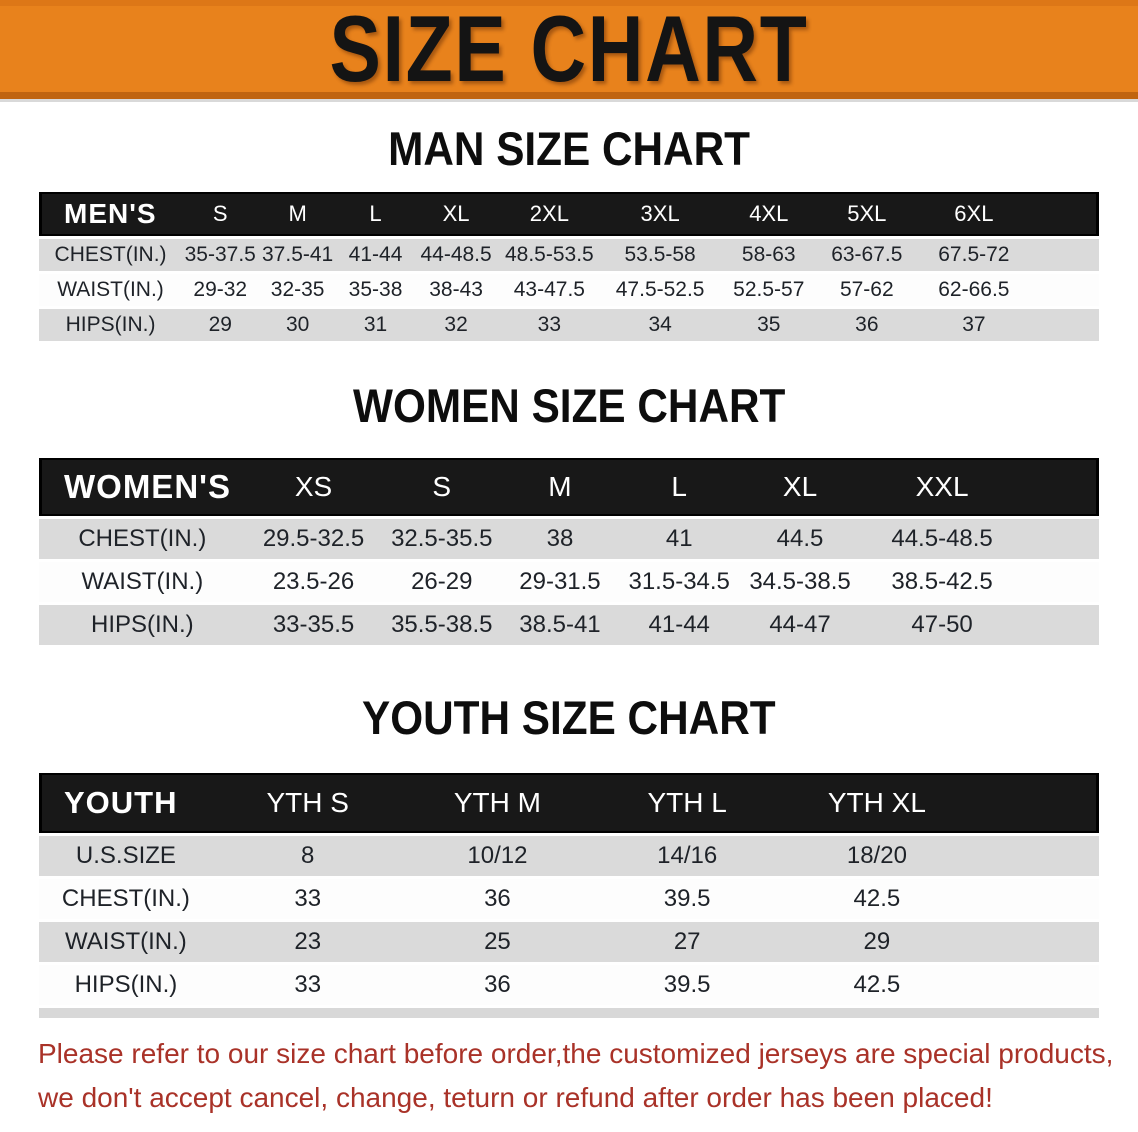  Describe the element at coordinates (560, 539) in the screenshot. I see `size-value: 38` at that location.